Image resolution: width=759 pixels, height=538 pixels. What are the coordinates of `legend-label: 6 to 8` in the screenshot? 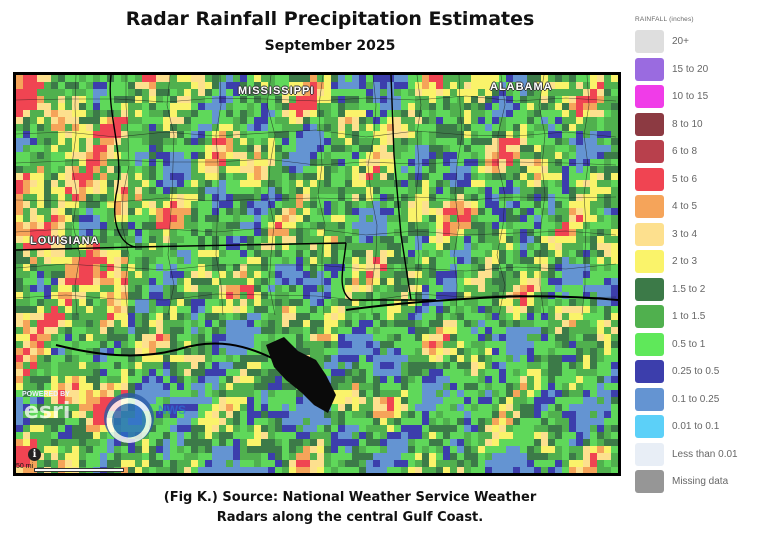 It's located at (685, 151).